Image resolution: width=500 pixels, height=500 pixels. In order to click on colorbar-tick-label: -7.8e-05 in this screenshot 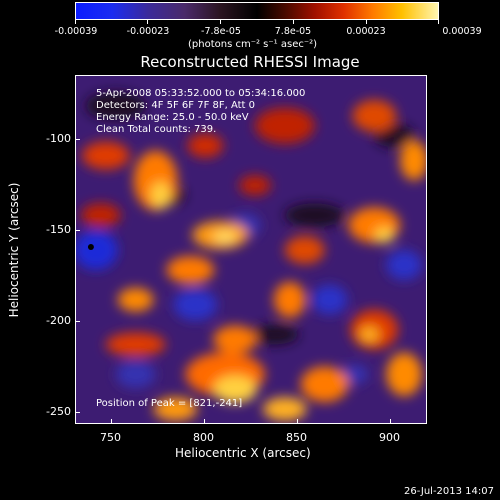, I will do `click(221, 31)`.